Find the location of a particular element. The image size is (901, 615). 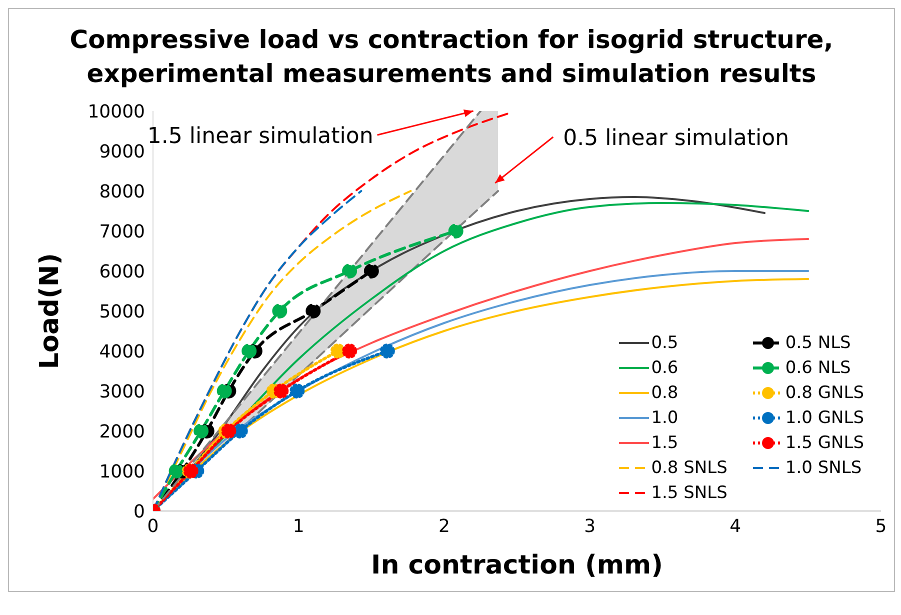

annotation: 1.5 linear simulation is located at coordinates (260, 136).